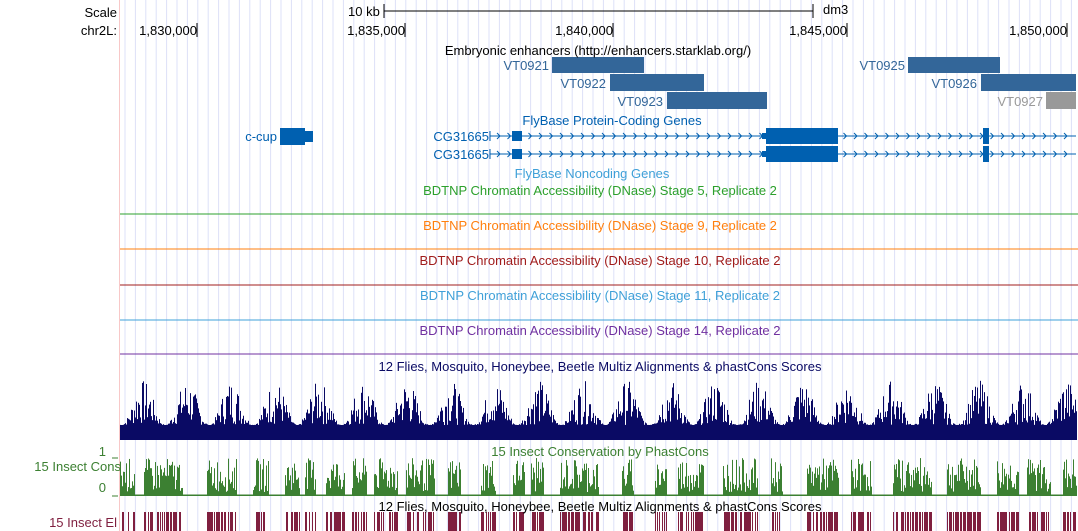 This screenshot has height=531, width=1078. Describe the element at coordinates (592, 173) in the screenshot. I see `noncoding-track-title: FlyBase Noncoding Genes` at that location.